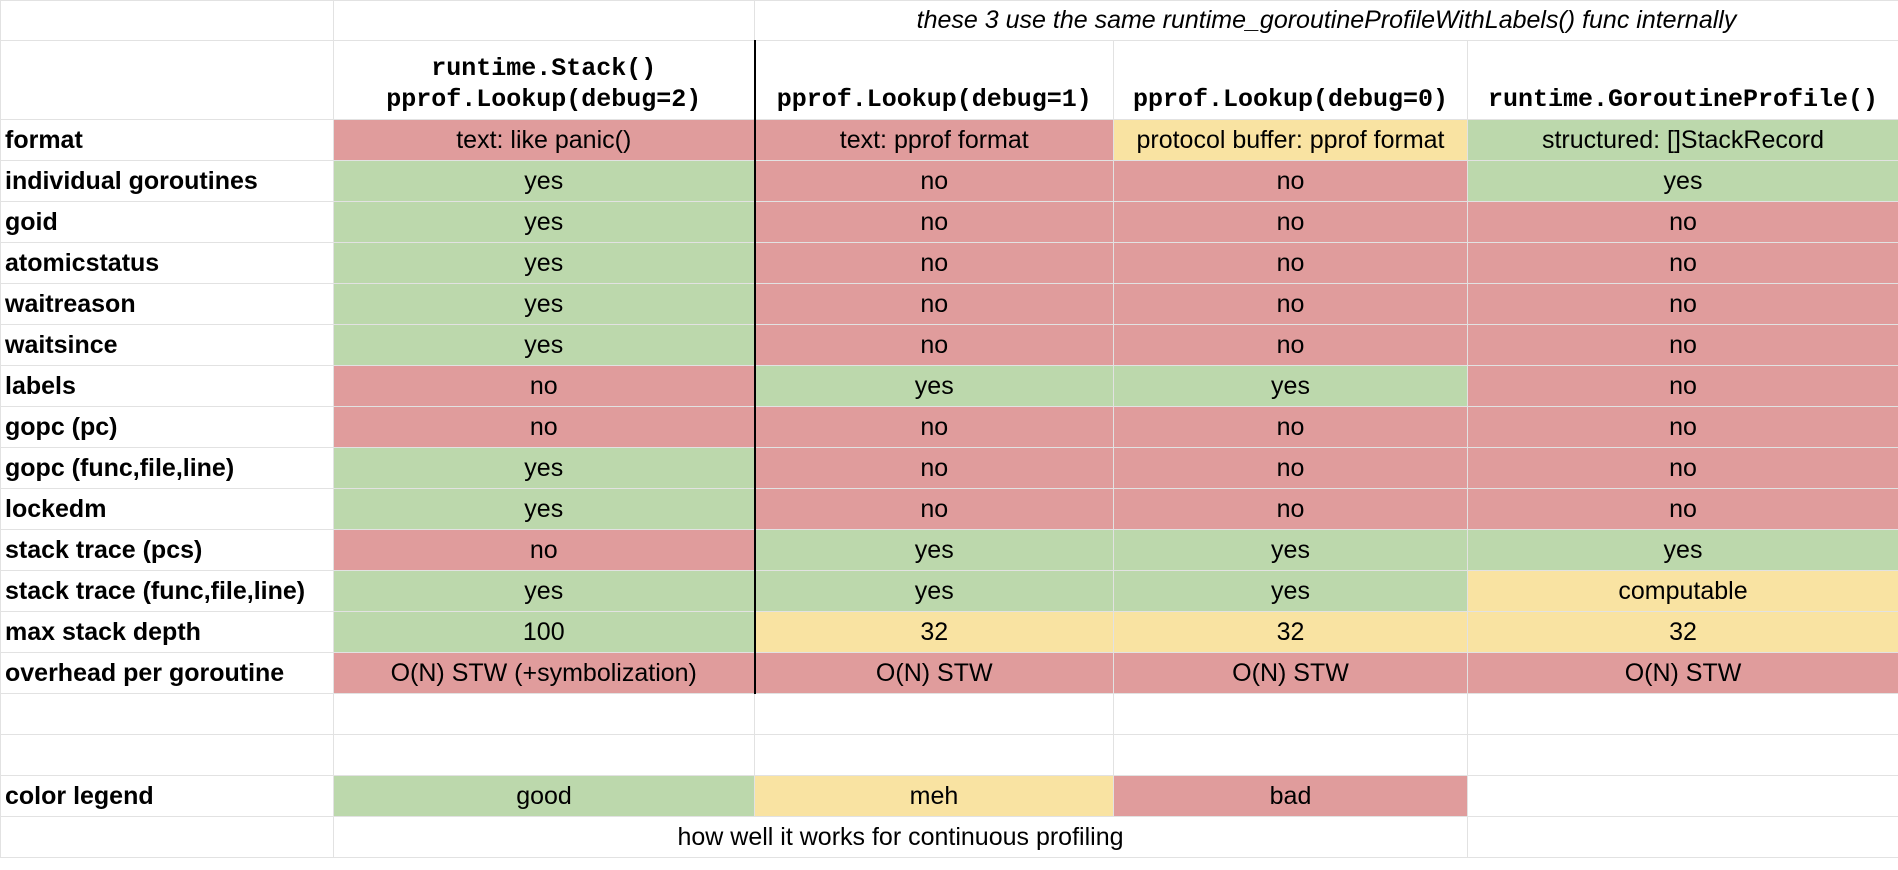 This screenshot has height=870, width=1898. What do you see at coordinates (1290, 140) in the screenshot?
I see `table-cell: protocol buffer: pprof format` at bounding box center [1290, 140].